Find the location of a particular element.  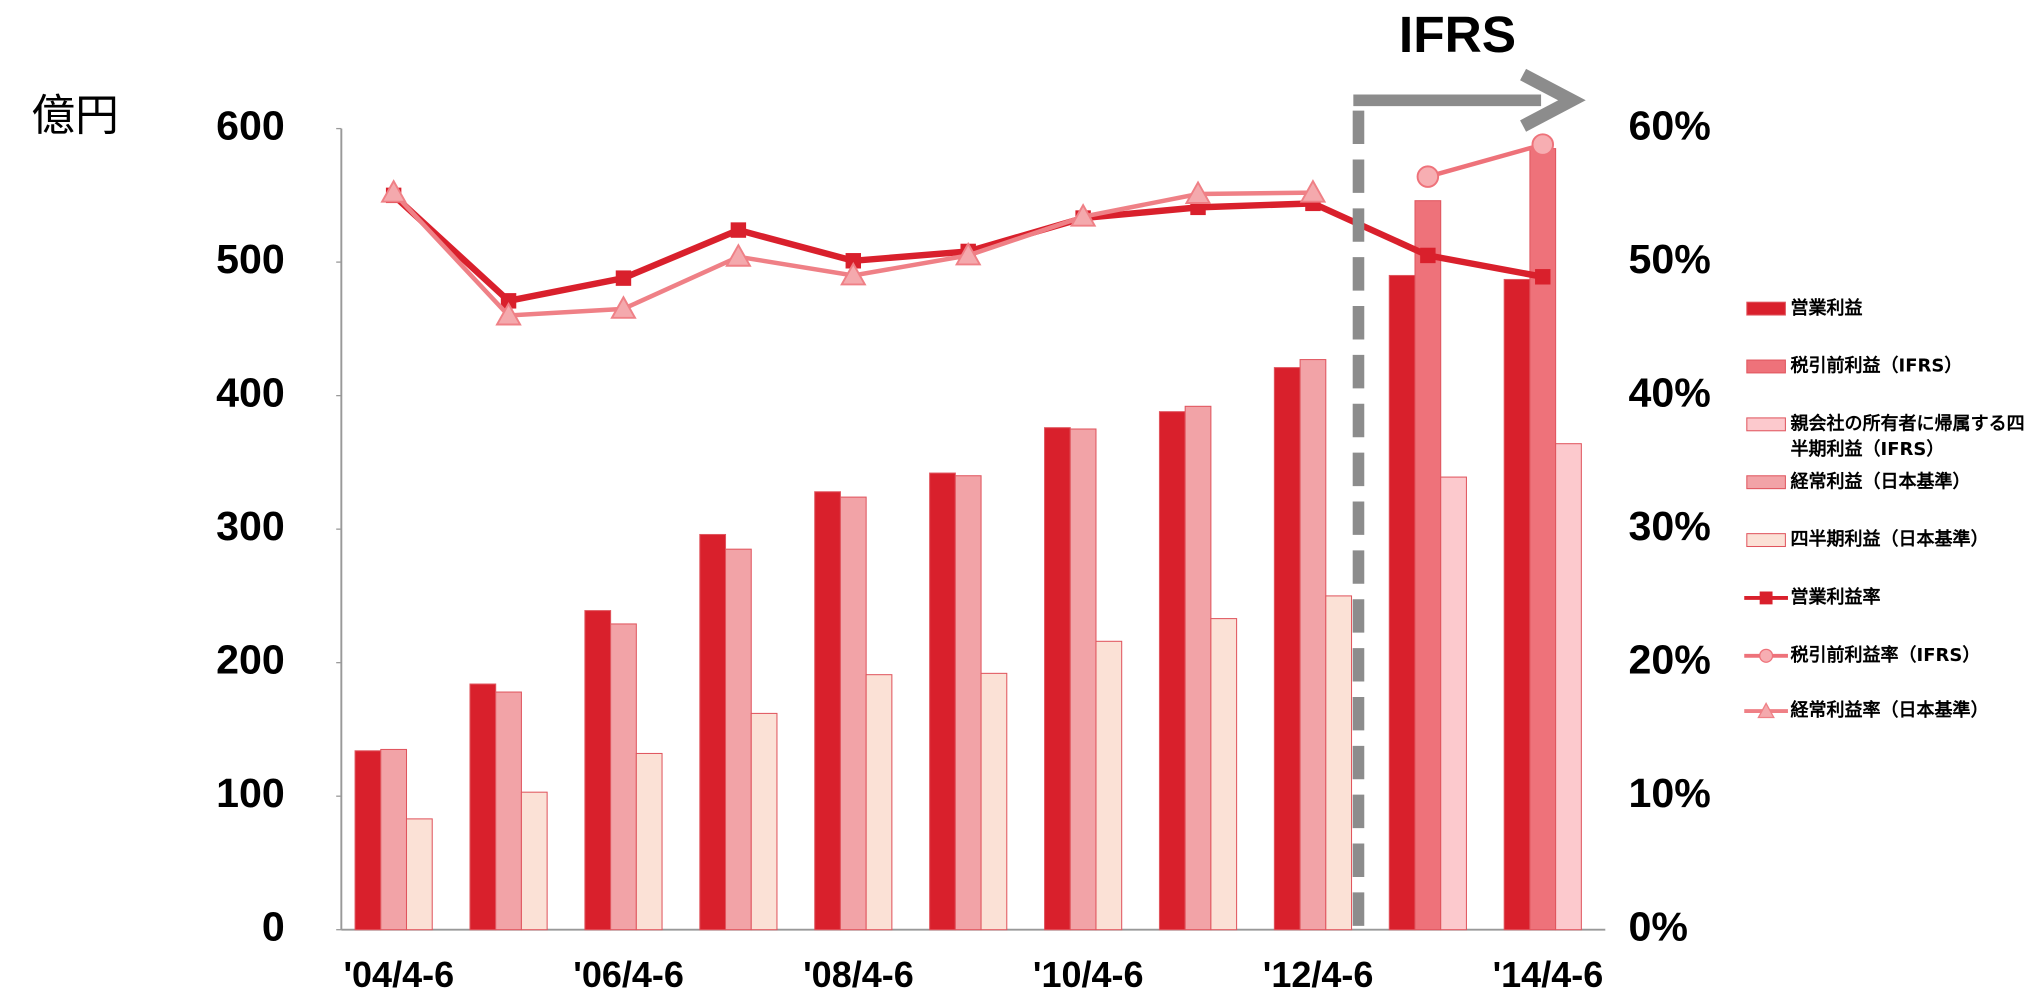

legend-label: 税引前利益率（IFRS） is located at coordinates (1885, 656).